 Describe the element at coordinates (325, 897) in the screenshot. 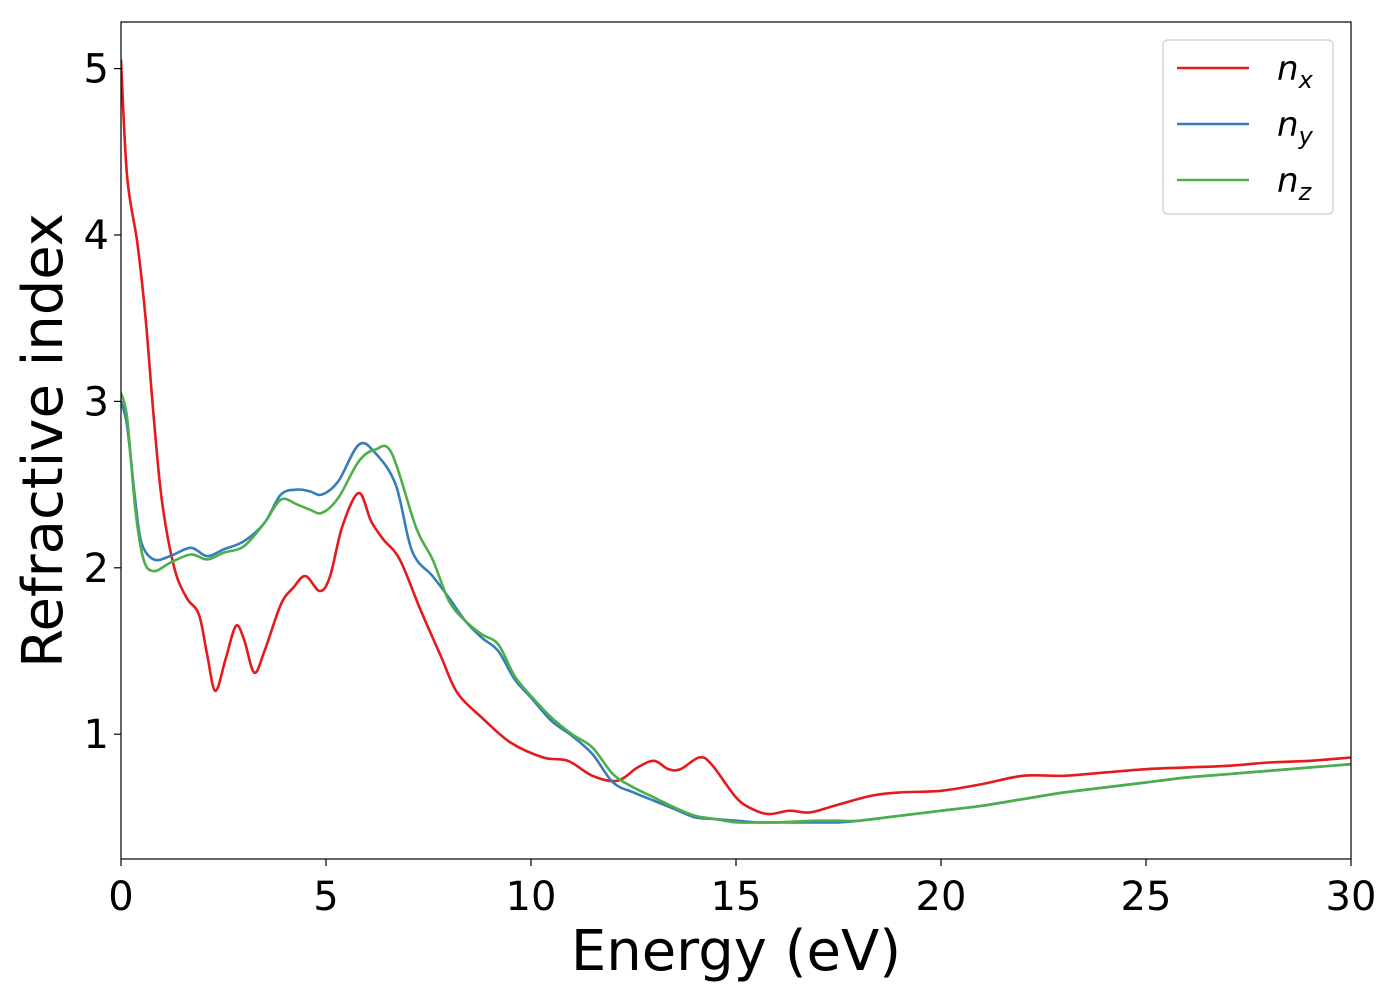

I see `x-tick-label: 5` at that location.